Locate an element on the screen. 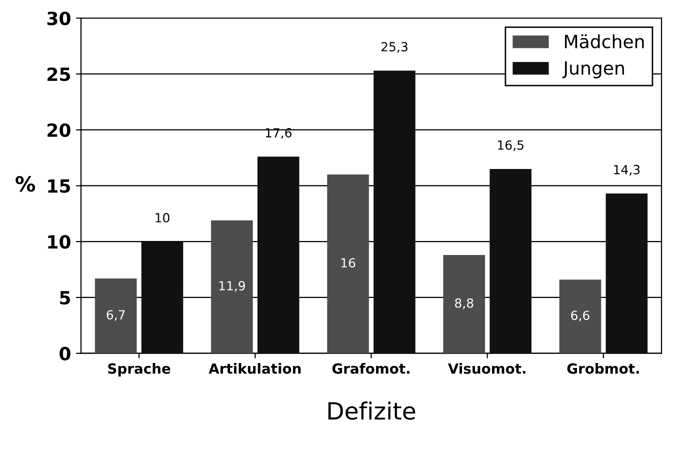  y-tick-label: 5 is located at coordinates (65, 298).